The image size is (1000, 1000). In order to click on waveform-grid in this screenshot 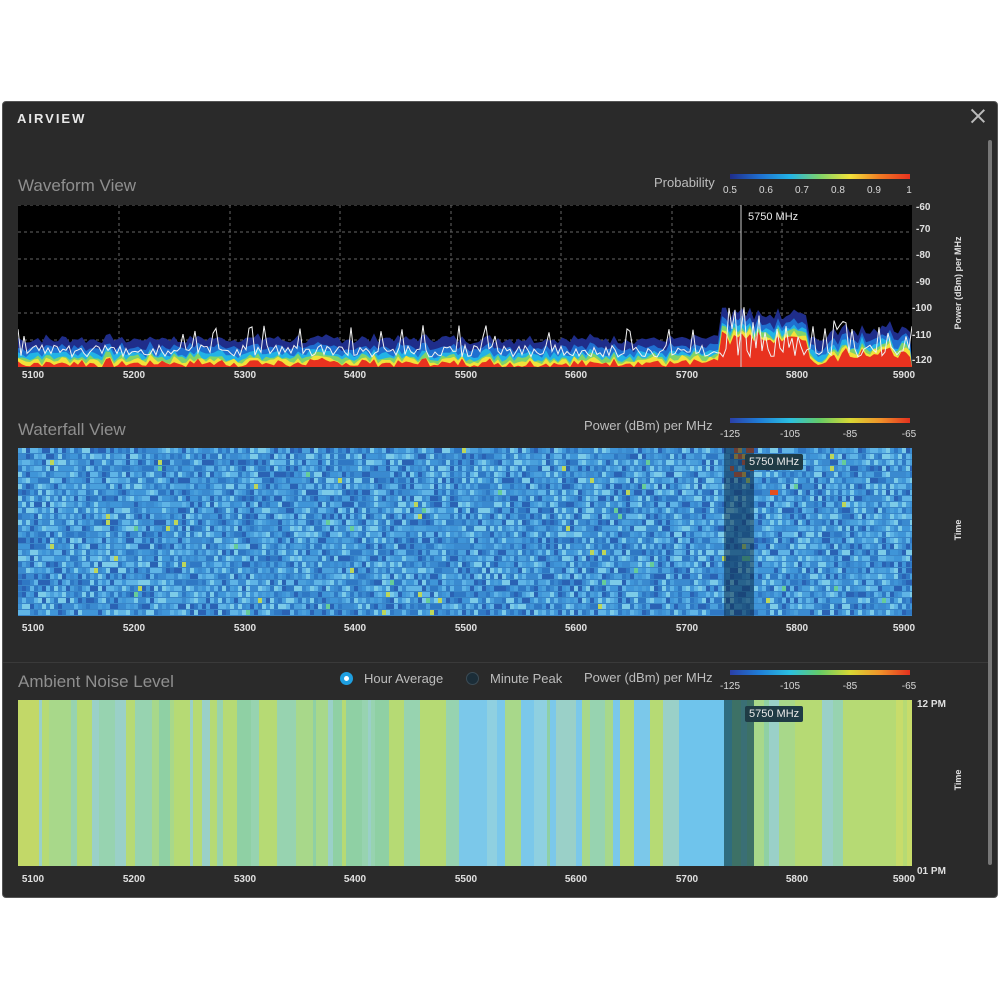, I will do `click(465, 286)`.